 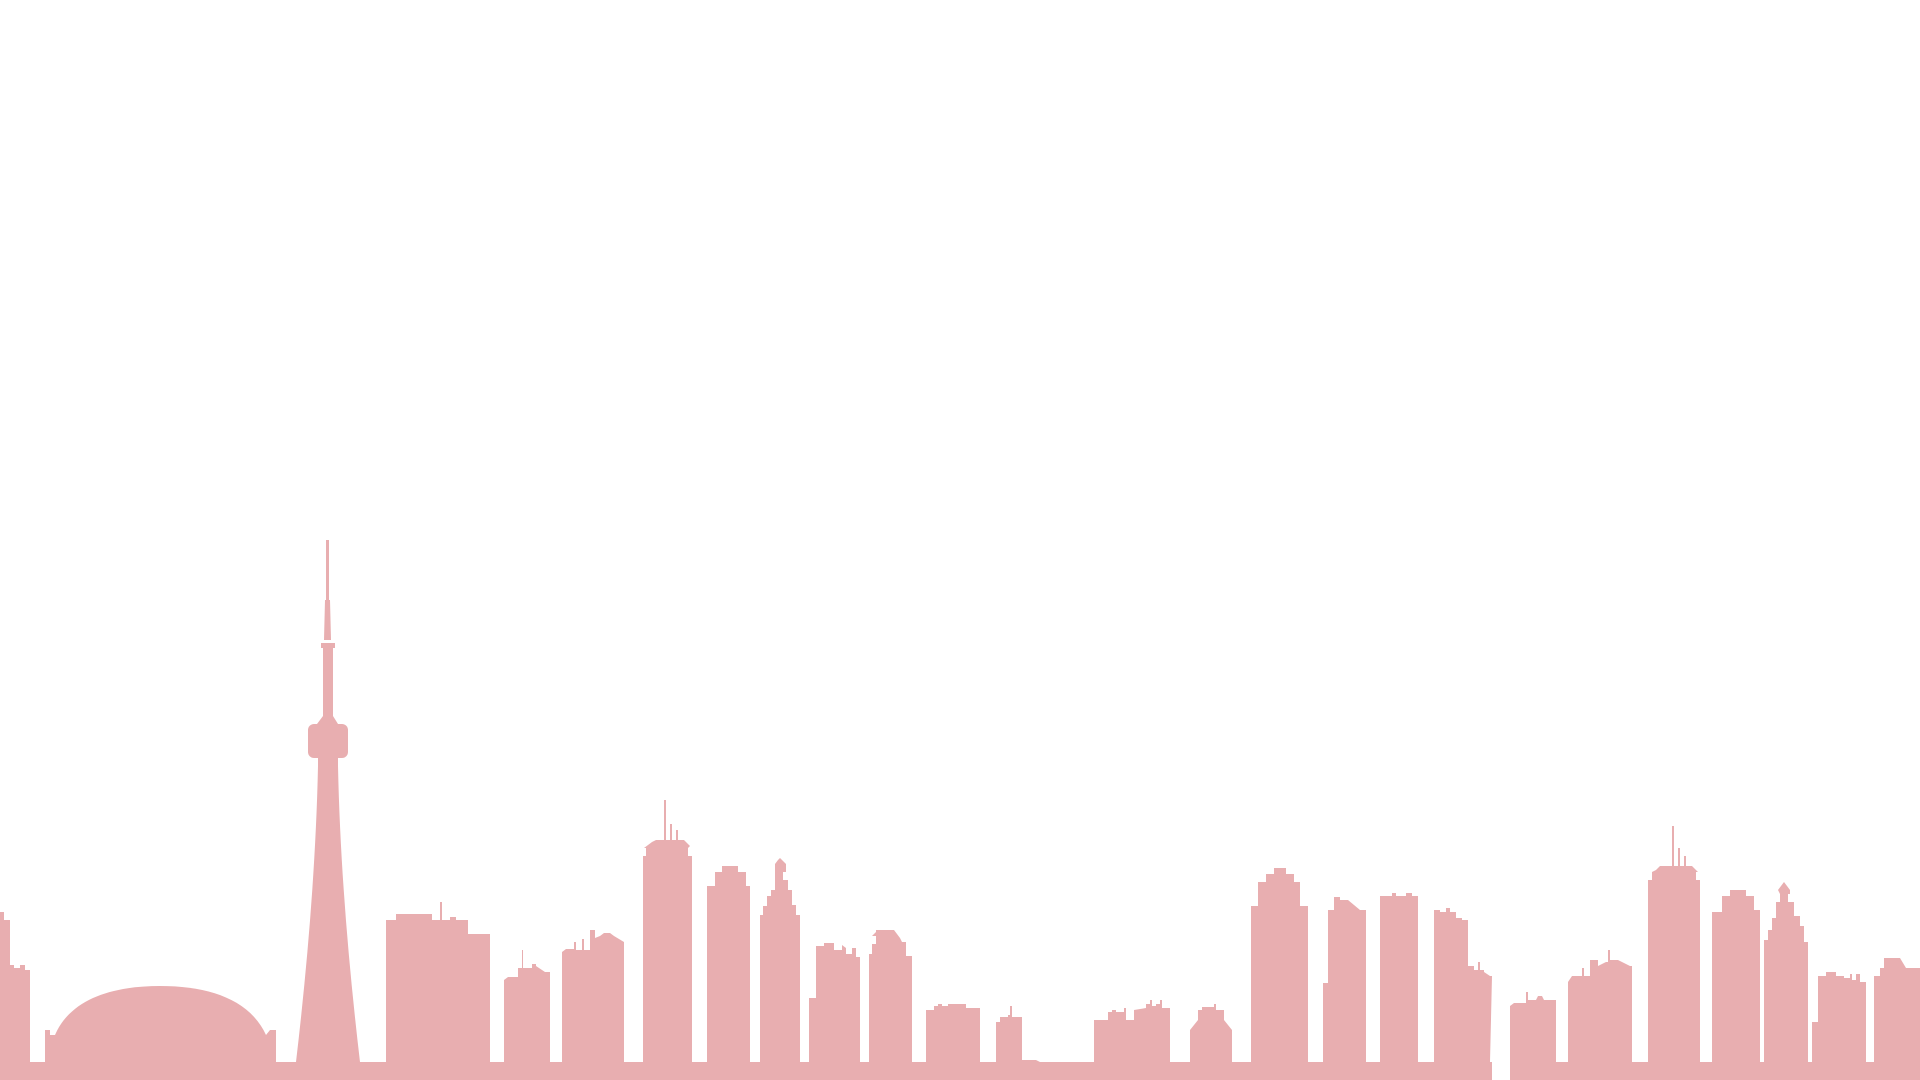 What do you see at coordinates (153, 1033) in the screenshot?
I see `stadium-dome-icon` at bounding box center [153, 1033].